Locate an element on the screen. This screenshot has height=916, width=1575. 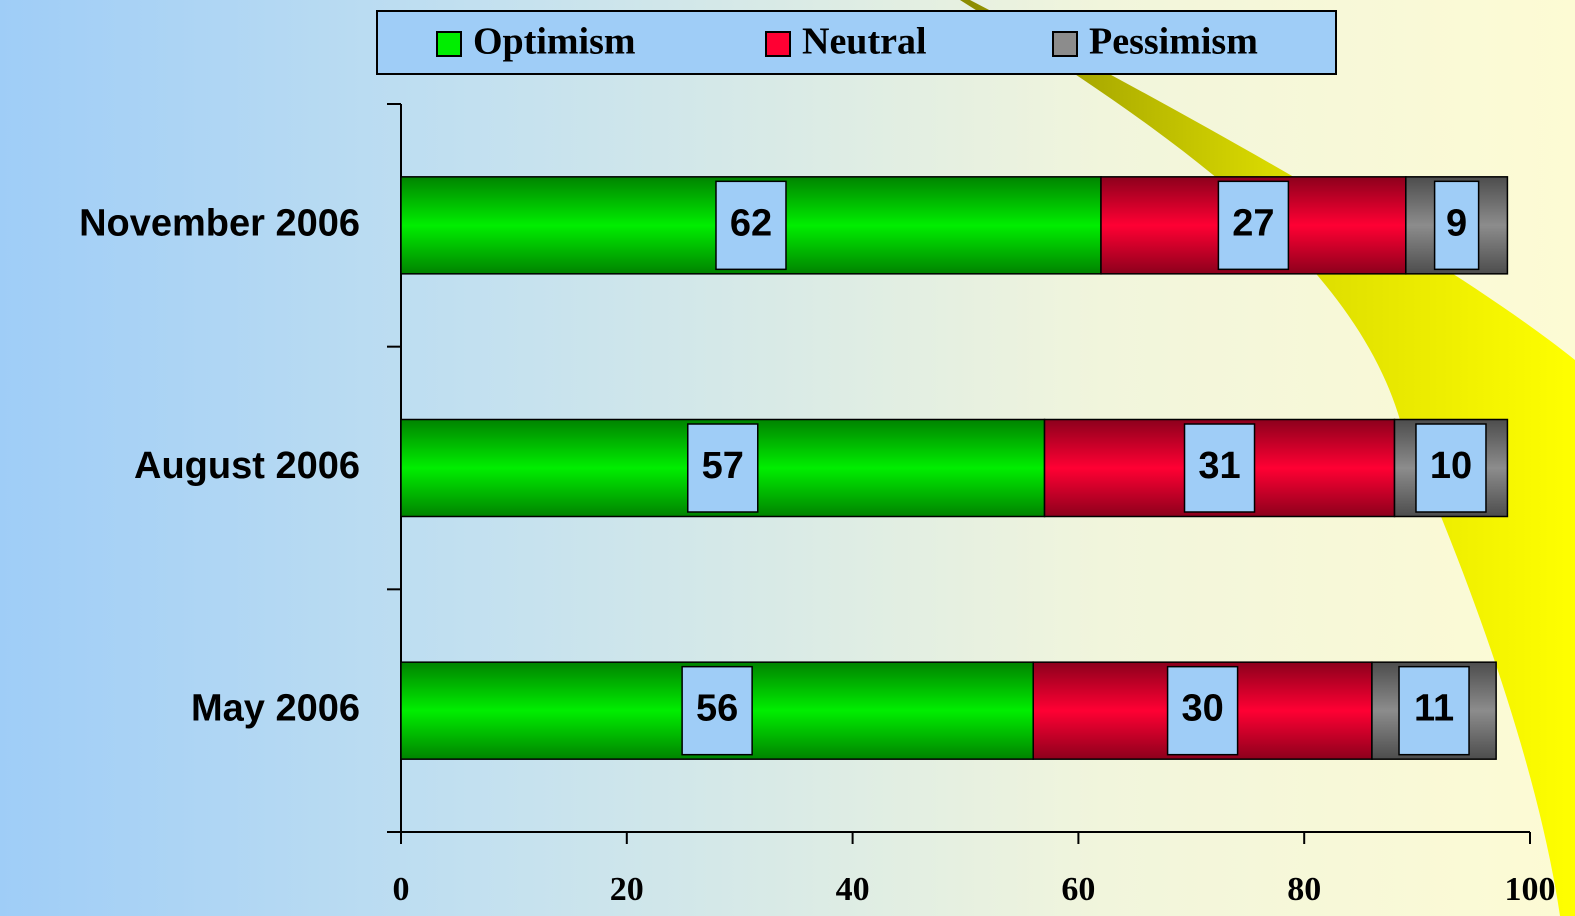
y-tick-label: May 2006 is located at coordinates (275, 709).